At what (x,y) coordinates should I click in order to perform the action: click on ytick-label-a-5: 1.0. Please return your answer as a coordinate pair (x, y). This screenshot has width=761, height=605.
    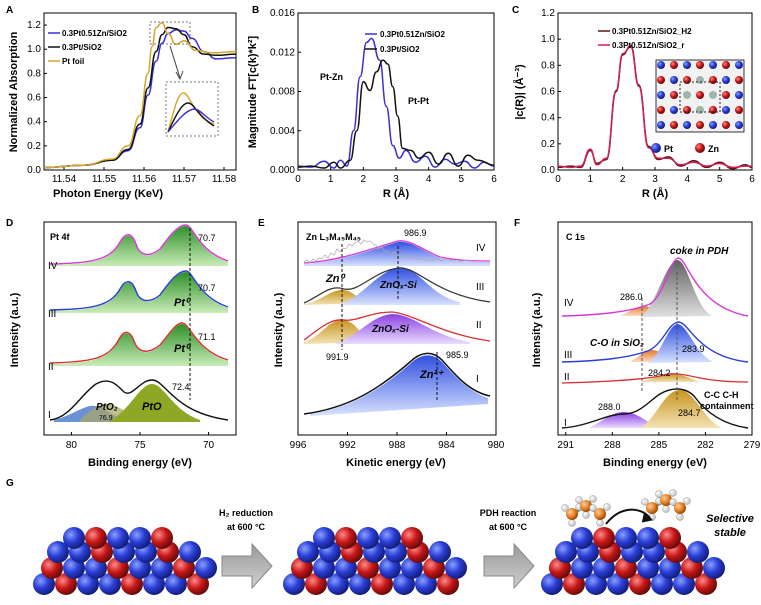
    Looking at the image, I should click on (34, 49).